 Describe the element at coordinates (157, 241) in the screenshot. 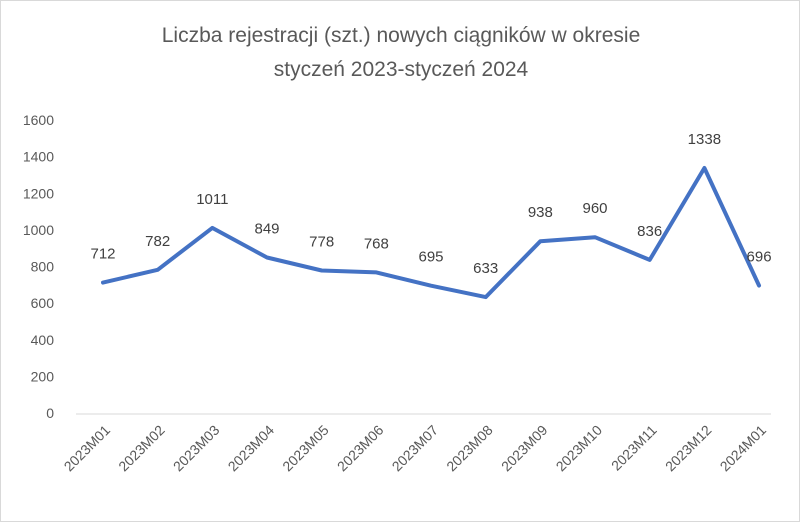

I see `data-label: 782` at that location.